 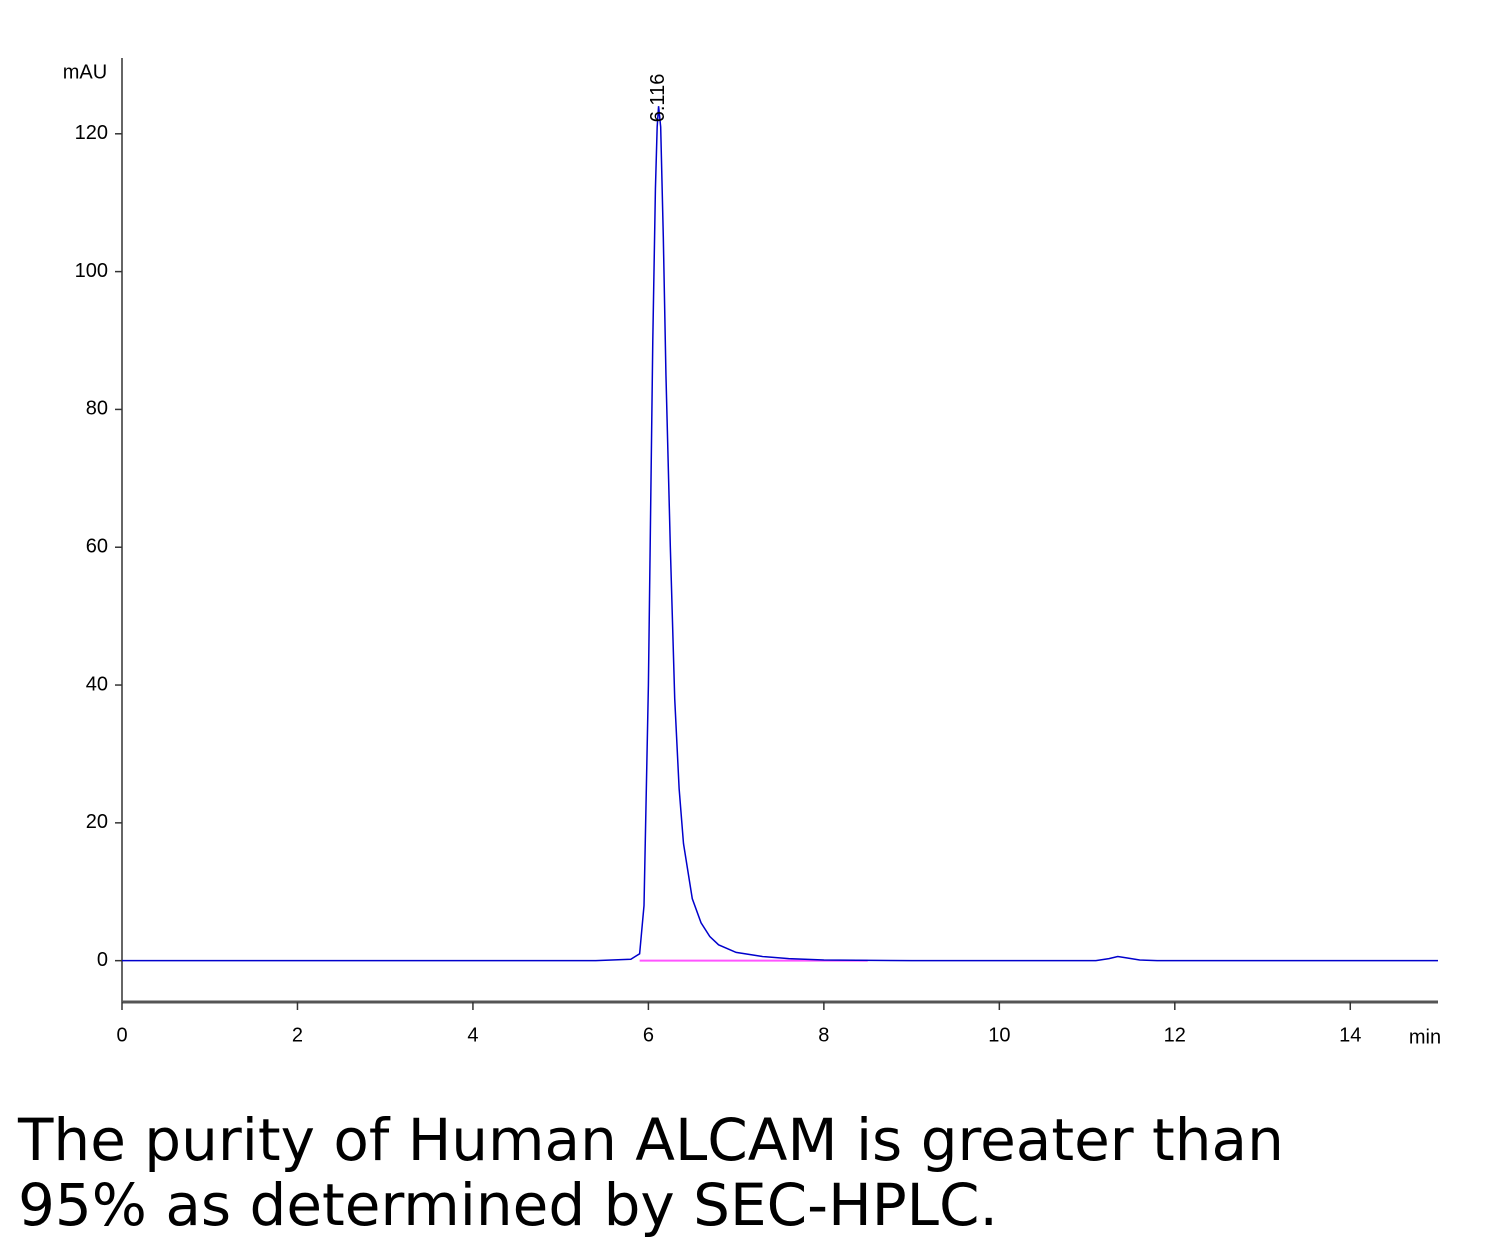 What do you see at coordinates (91, 133) in the screenshot?
I see `y-tick-label: 120` at bounding box center [91, 133].